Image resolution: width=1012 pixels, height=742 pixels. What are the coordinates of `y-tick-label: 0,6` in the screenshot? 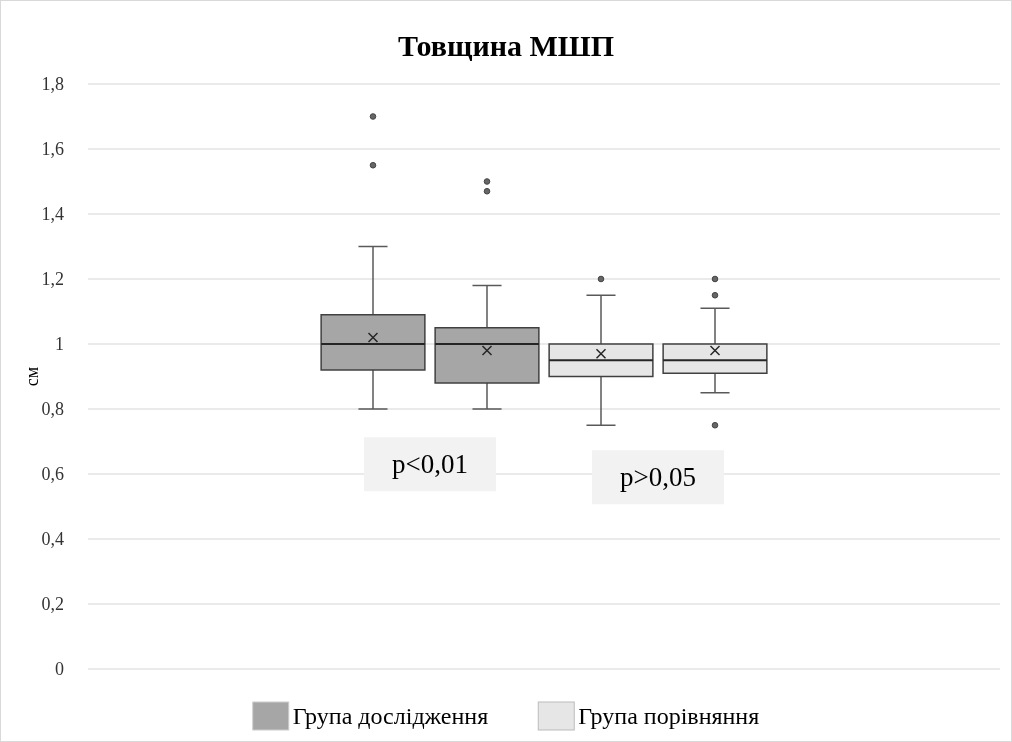 It's located at (52, 474).